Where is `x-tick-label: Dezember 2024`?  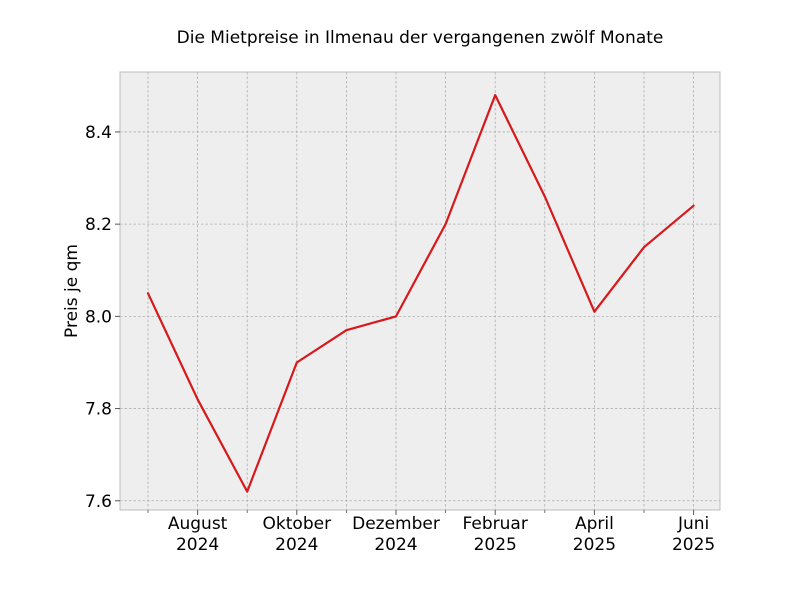
x-tick-label: Dezember 2024 is located at coordinates (396, 534).